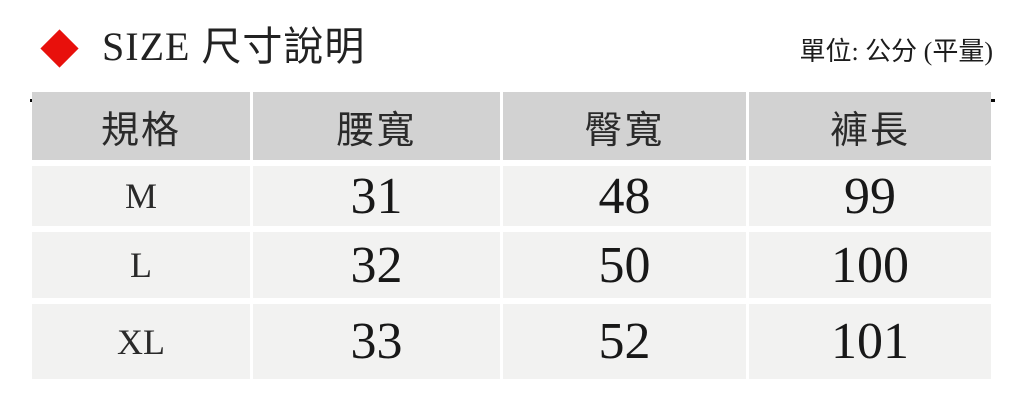  Describe the element at coordinates (376, 196) in the screenshot. I see `table-cell: 31` at that location.